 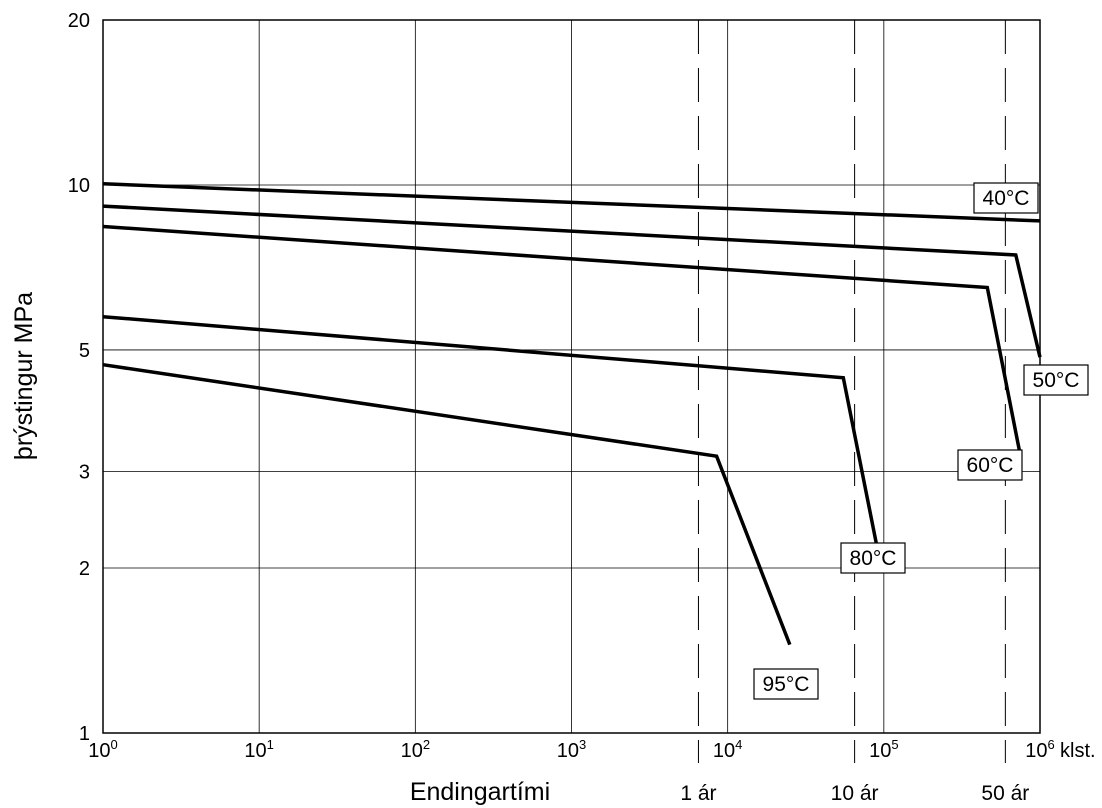 I want to click on y-tick-label: 1, so click(x=84, y=734).